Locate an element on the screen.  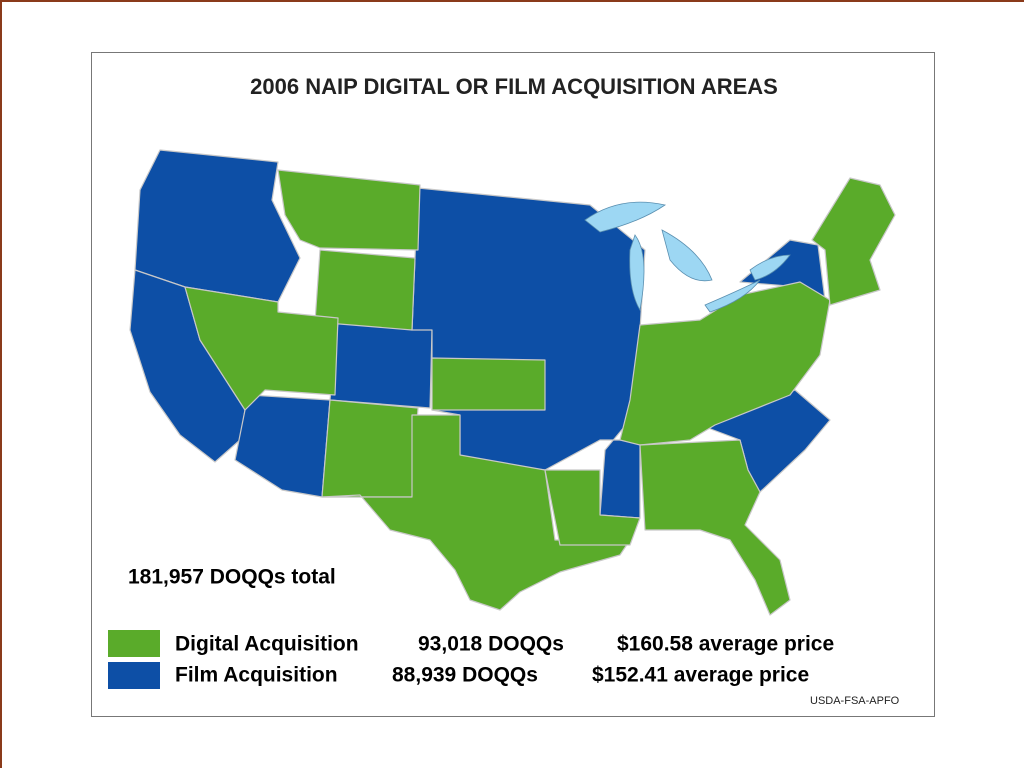
great-lakes is located at coordinates (687, 257).